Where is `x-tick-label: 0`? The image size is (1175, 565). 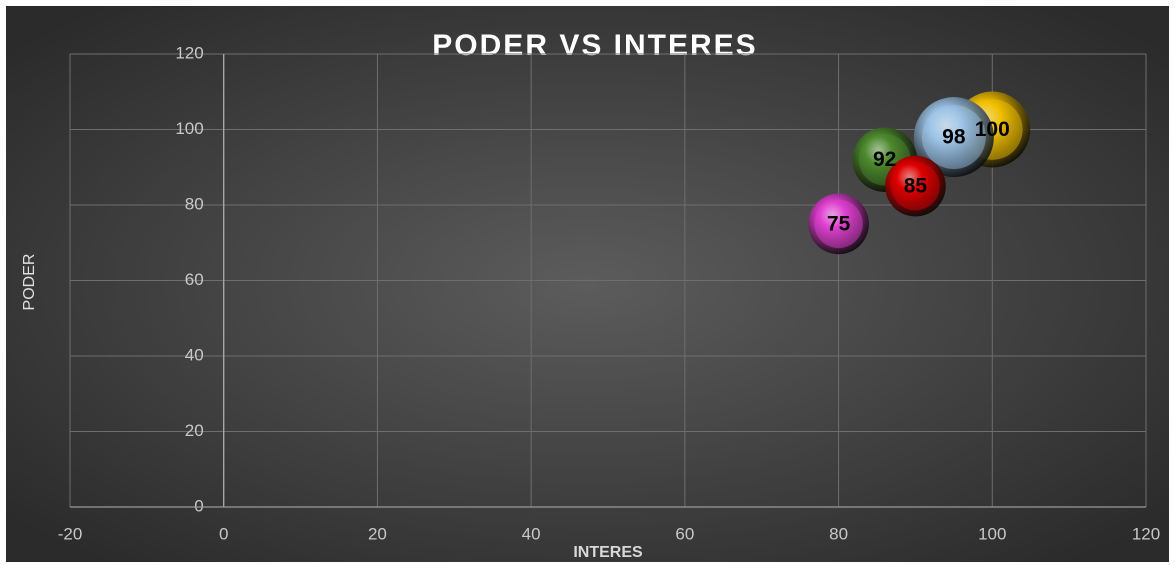
x-tick-label: 0 is located at coordinates (223, 533).